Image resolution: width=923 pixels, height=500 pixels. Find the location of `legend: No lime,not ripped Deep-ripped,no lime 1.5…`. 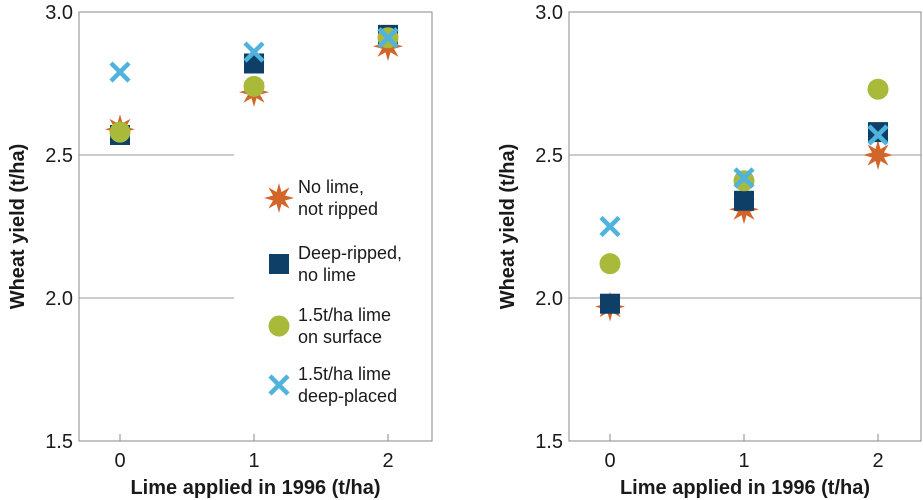

legend: No lime,not ripped Deep-ripped,no lime 1.5… is located at coordinates (333, 291).